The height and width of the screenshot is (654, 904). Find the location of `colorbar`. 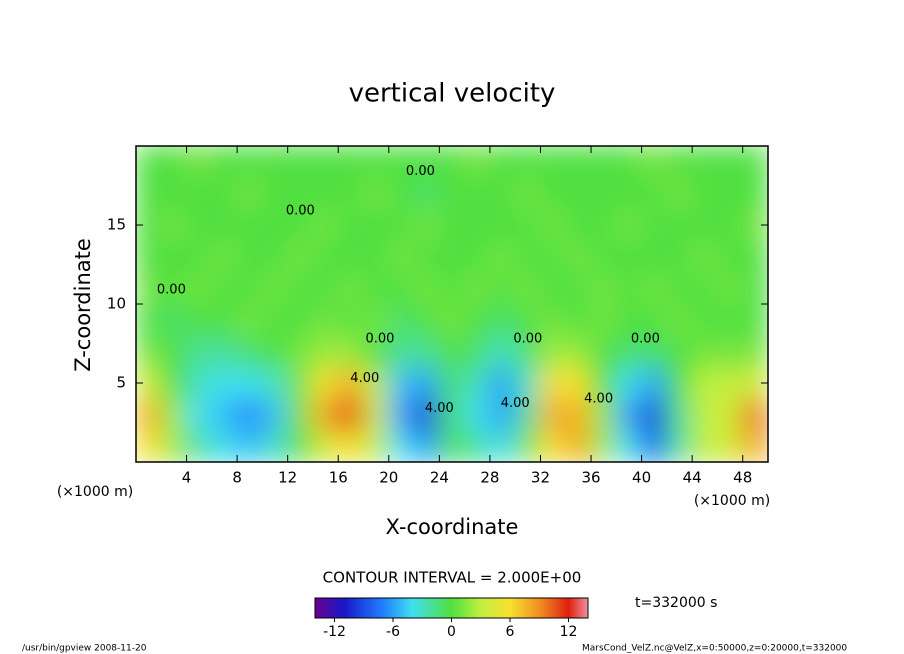

colorbar is located at coordinates (451, 608).